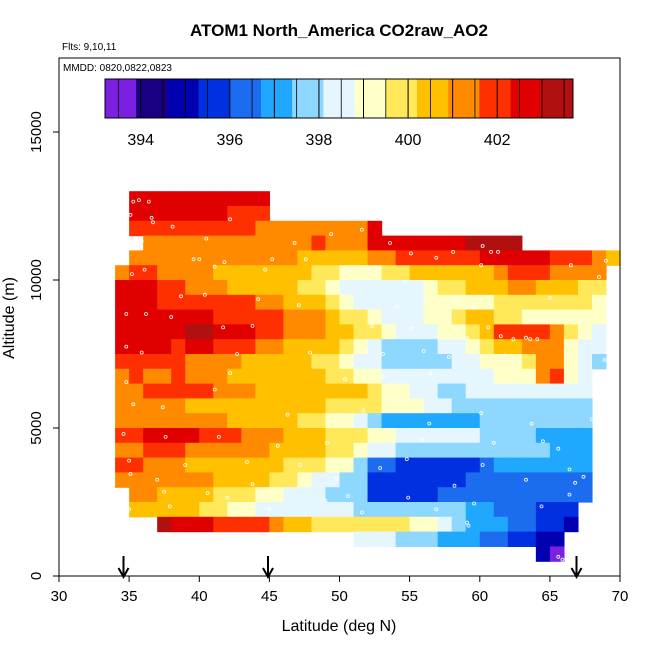 The width and height of the screenshot is (650, 650). What do you see at coordinates (36, 427) in the screenshot?
I see `y-tick-label: 5000` at bounding box center [36, 427].